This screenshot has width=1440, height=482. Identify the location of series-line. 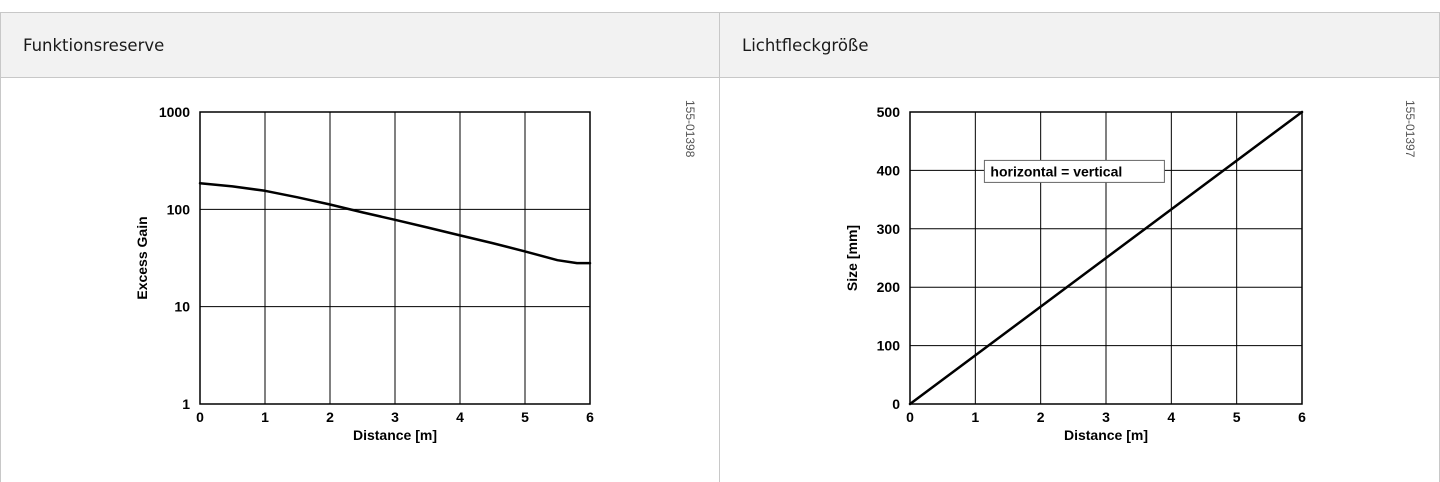
(395, 223).